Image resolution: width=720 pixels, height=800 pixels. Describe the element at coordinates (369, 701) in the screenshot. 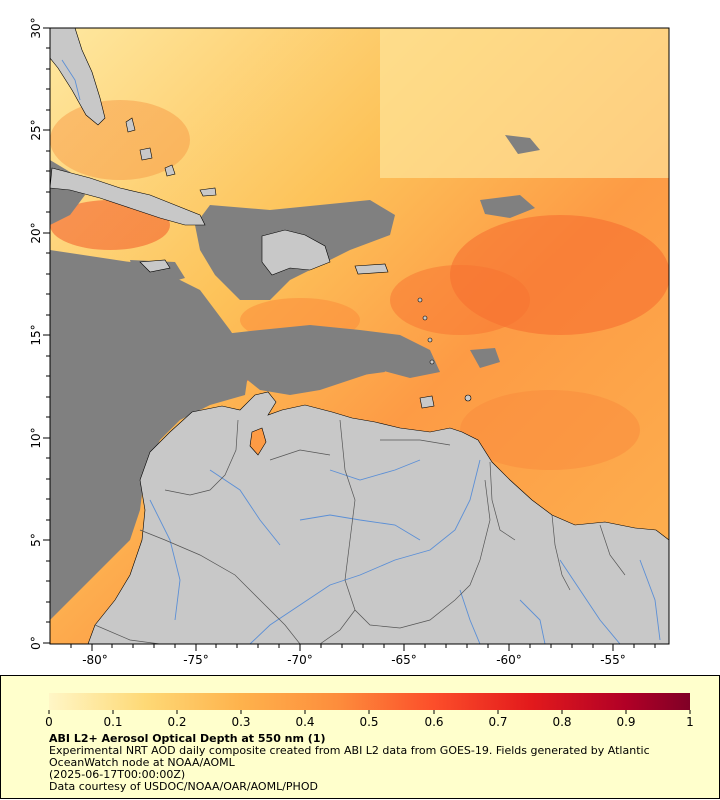

I see `colorbar-gradient` at that location.